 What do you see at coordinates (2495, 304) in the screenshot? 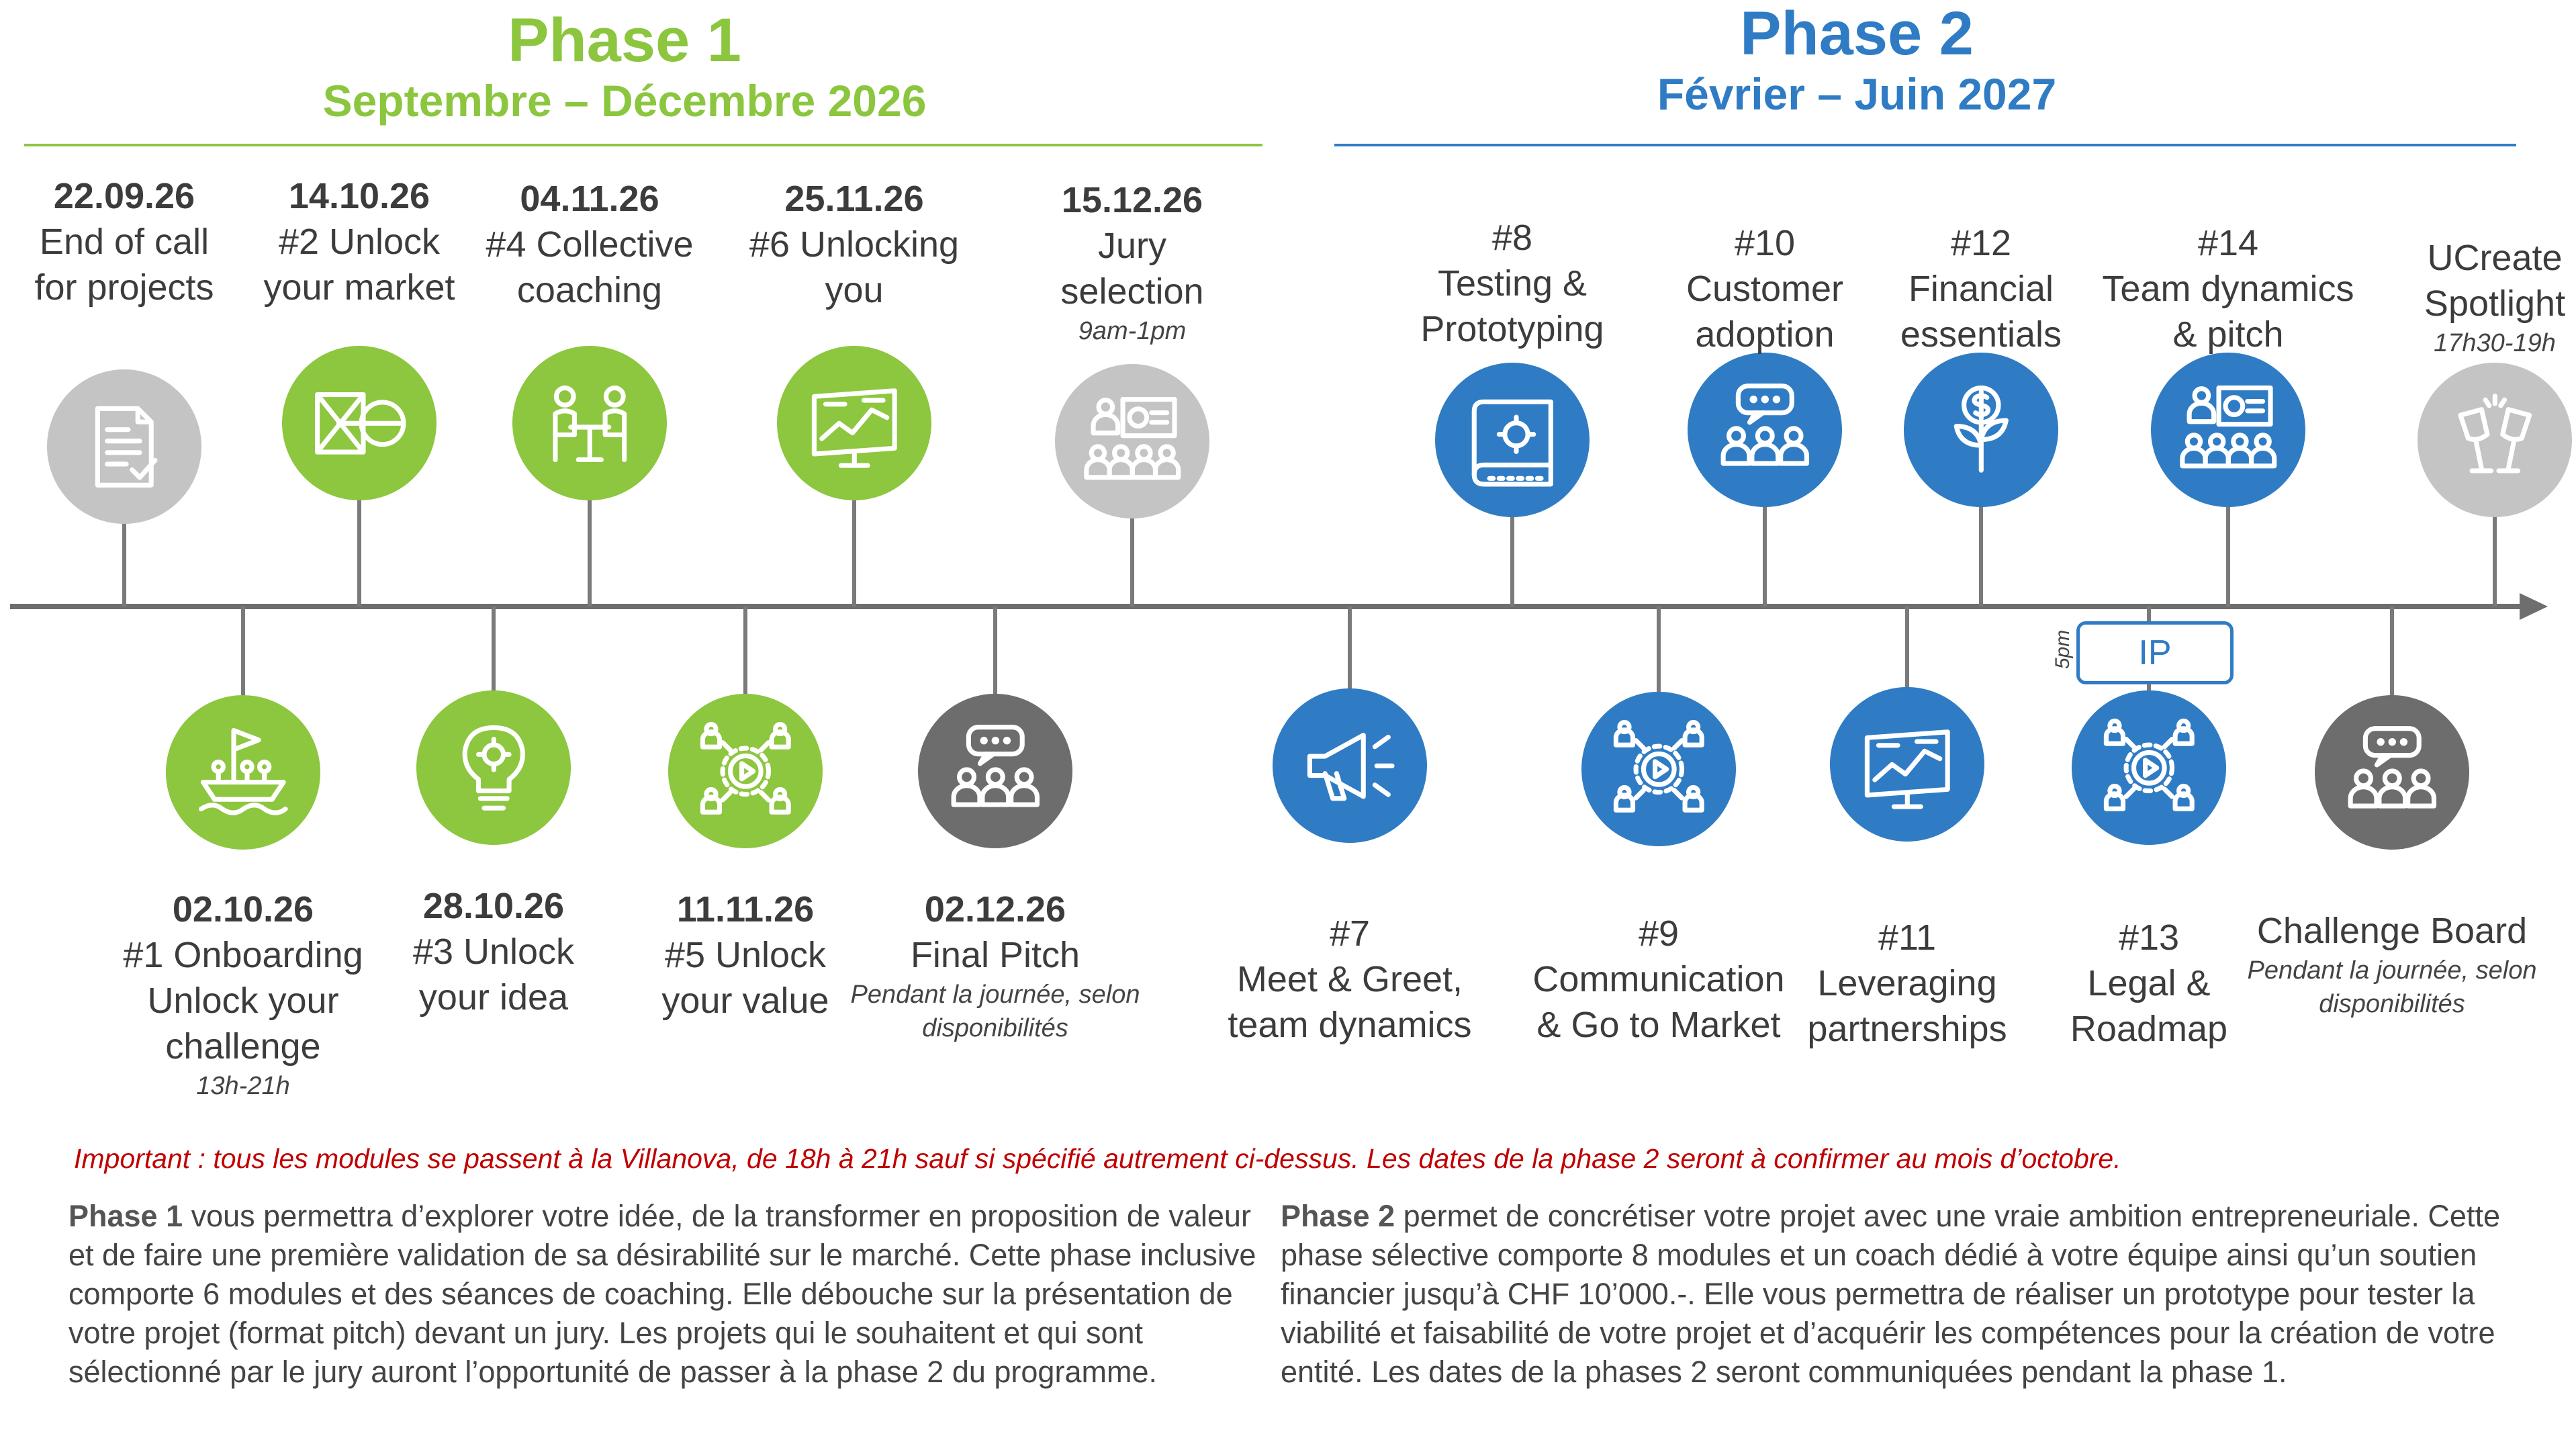
I see `event-title-line: Spotlight` at bounding box center [2495, 304].